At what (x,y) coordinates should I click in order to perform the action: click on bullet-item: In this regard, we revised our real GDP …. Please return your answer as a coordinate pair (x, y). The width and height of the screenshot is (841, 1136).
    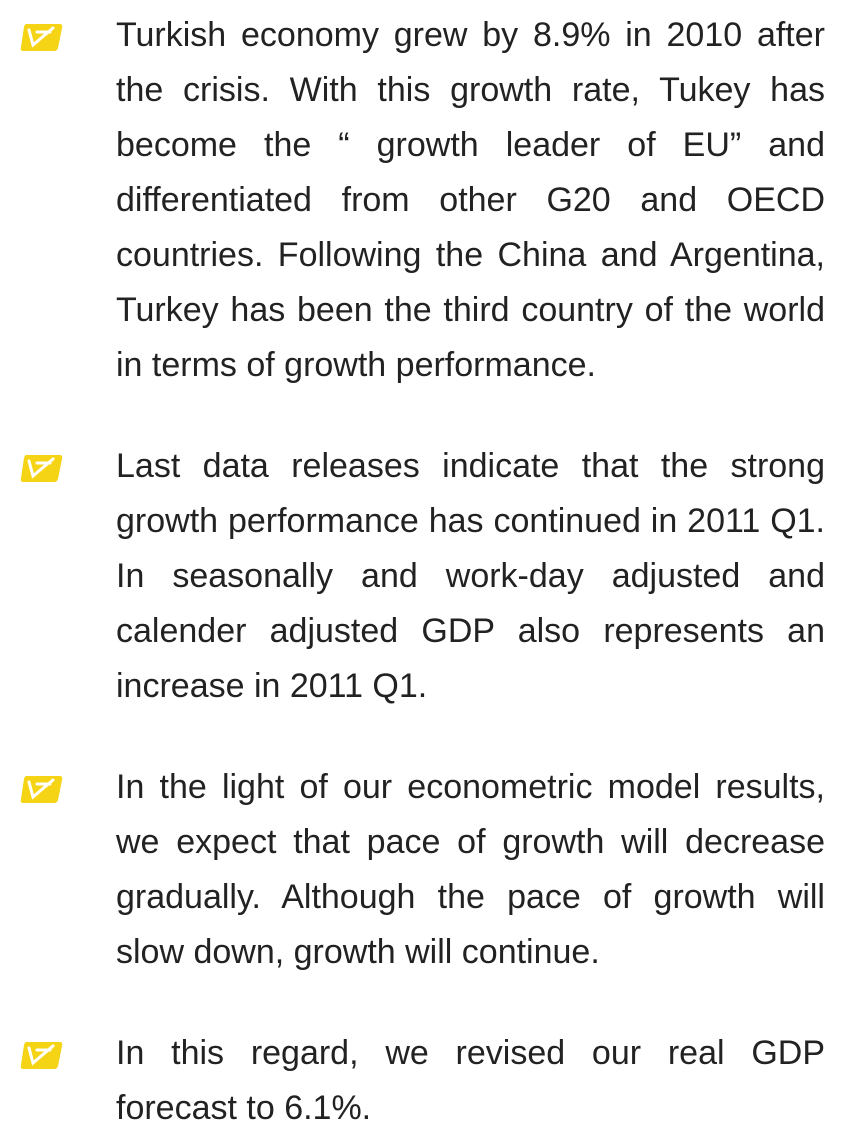
    Looking at the image, I should click on (412, 1081).